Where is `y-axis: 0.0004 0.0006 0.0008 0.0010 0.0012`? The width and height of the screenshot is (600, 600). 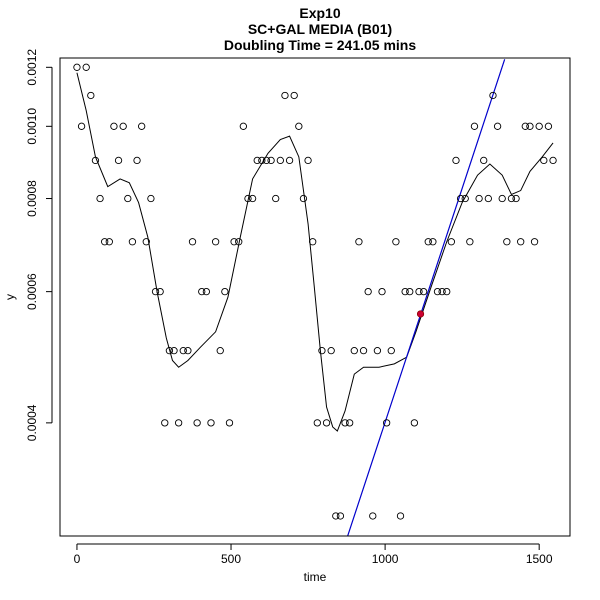 y-axis: 0.0004 0.0006 0.0008 0.0010 0.0012 is located at coordinates (39, 245).